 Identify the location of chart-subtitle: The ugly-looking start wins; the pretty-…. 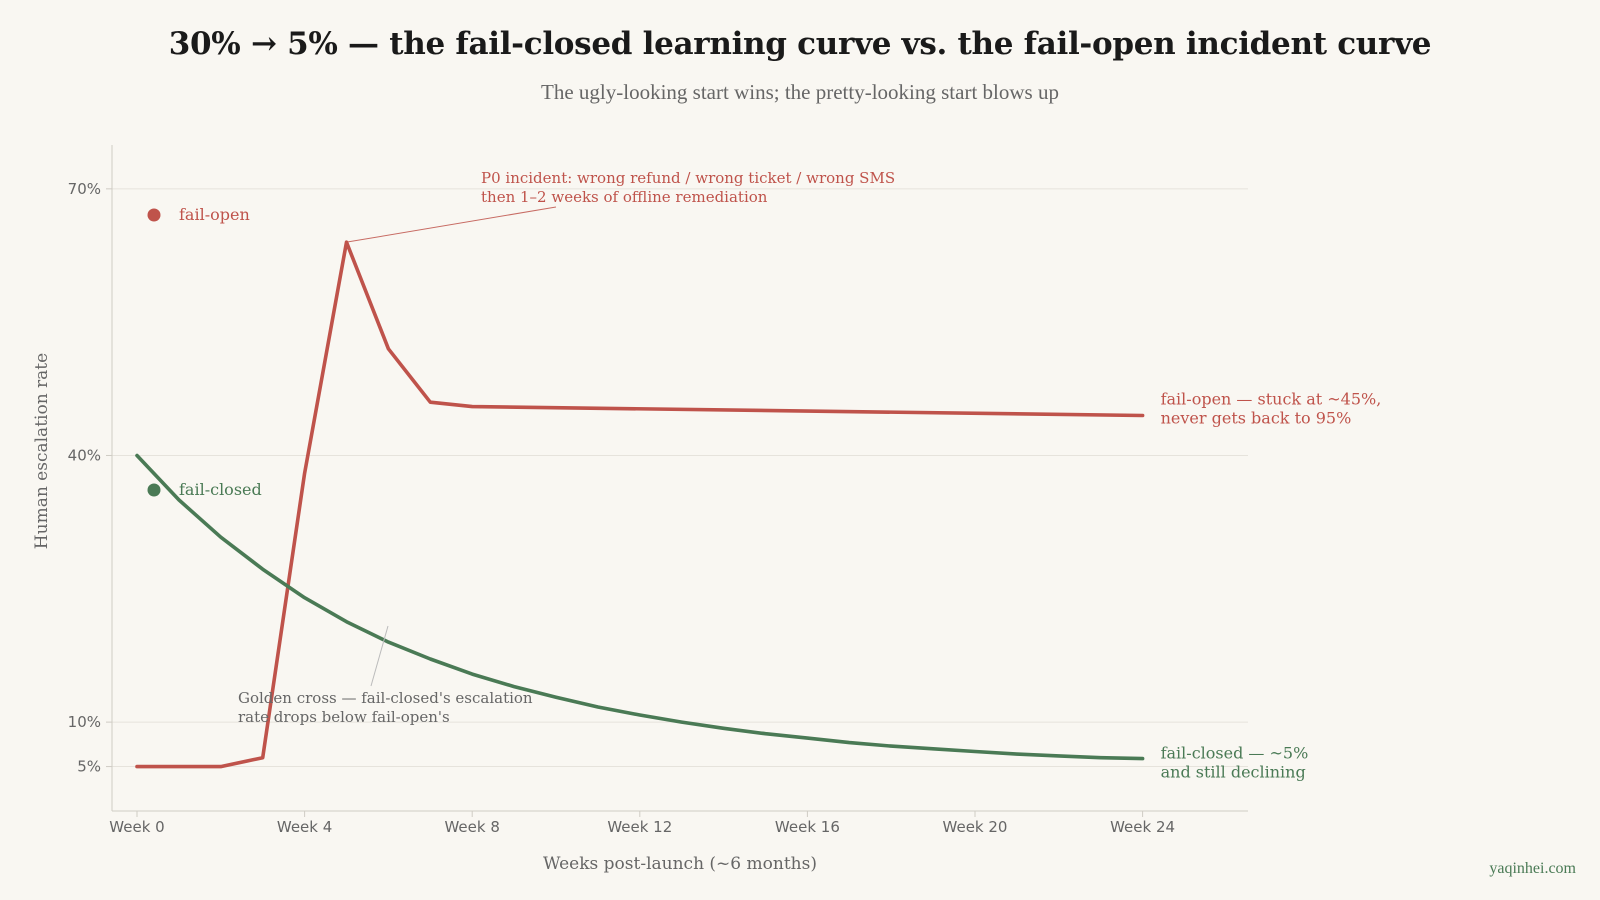
(800, 92).